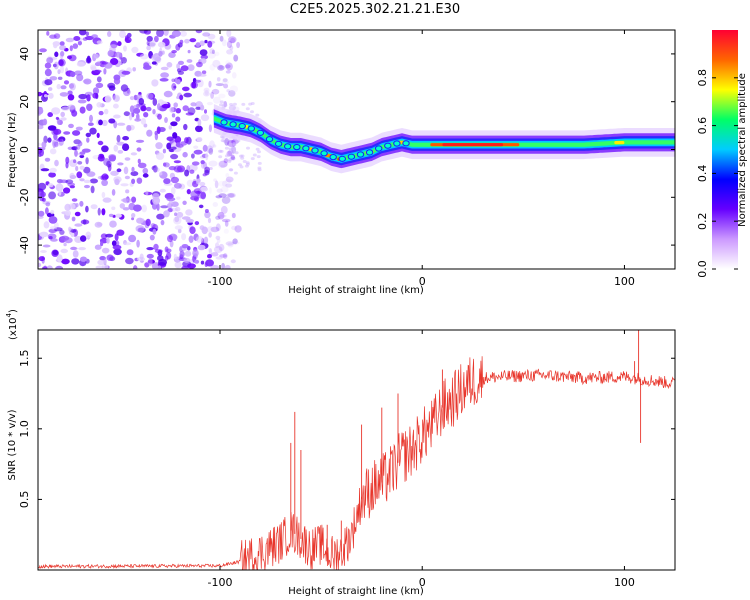 The image size is (750, 600). What do you see at coordinates (9, 314) in the screenshot?
I see `snr-scale-exponent: 4` at bounding box center [9, 314].